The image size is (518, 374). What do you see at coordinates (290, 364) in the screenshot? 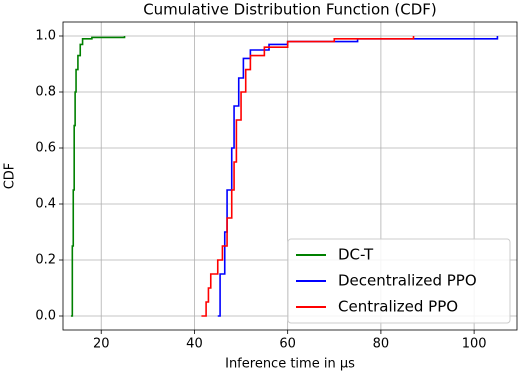
I see `x-axis-label: Inference time in μs` at bounding box center [290, 364].